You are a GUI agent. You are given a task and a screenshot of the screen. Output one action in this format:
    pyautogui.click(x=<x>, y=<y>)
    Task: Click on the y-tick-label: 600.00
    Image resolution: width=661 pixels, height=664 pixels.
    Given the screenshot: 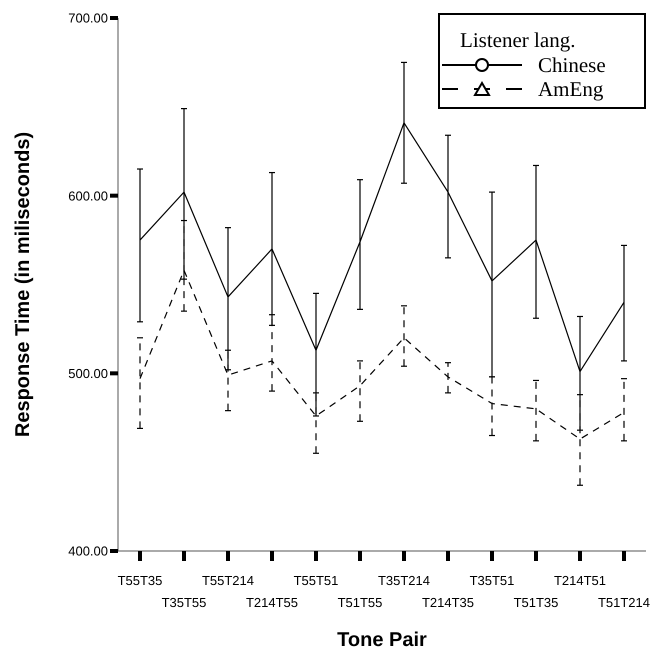 What is the action you would take?
    pyautogui.click(x=88, y=196)
    